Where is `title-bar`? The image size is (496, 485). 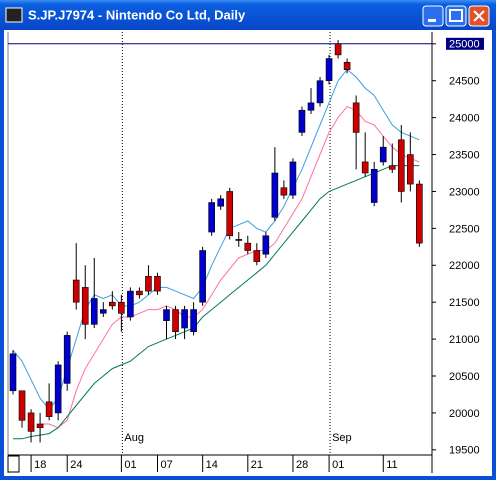 title-bar is located at coordinates (248, 15).